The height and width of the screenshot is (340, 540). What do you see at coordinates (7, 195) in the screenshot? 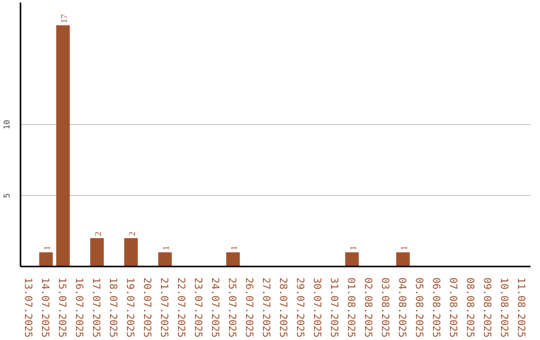
I see `y-tick-label: 5` at bounding box center [7, 195].